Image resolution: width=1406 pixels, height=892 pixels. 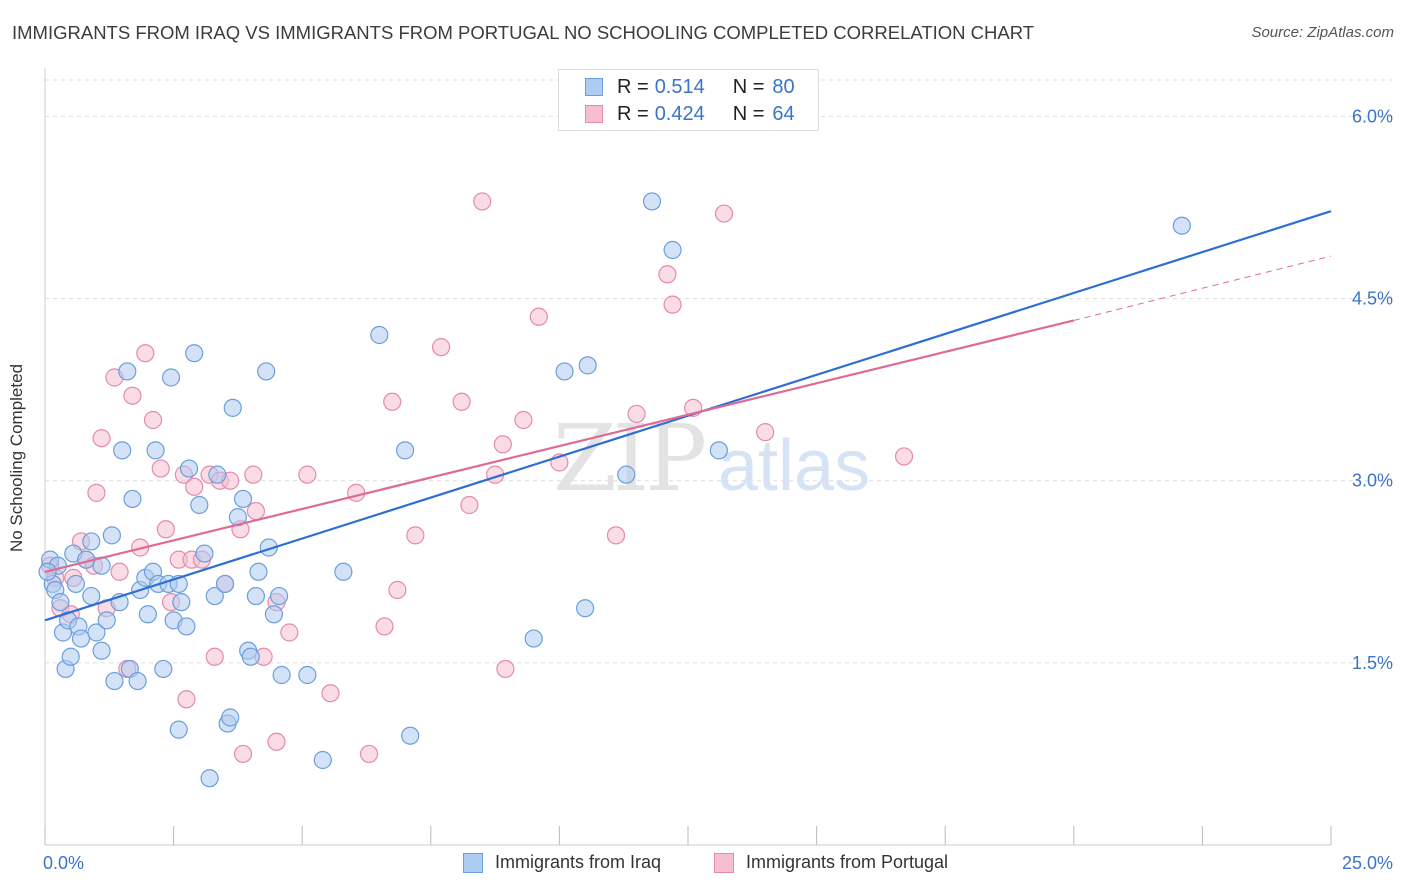 What do you see at coordinates (1372, 663) in the screenshot?
I see `y-tick-label: 1.5%` at bounding box center [1372, 663].